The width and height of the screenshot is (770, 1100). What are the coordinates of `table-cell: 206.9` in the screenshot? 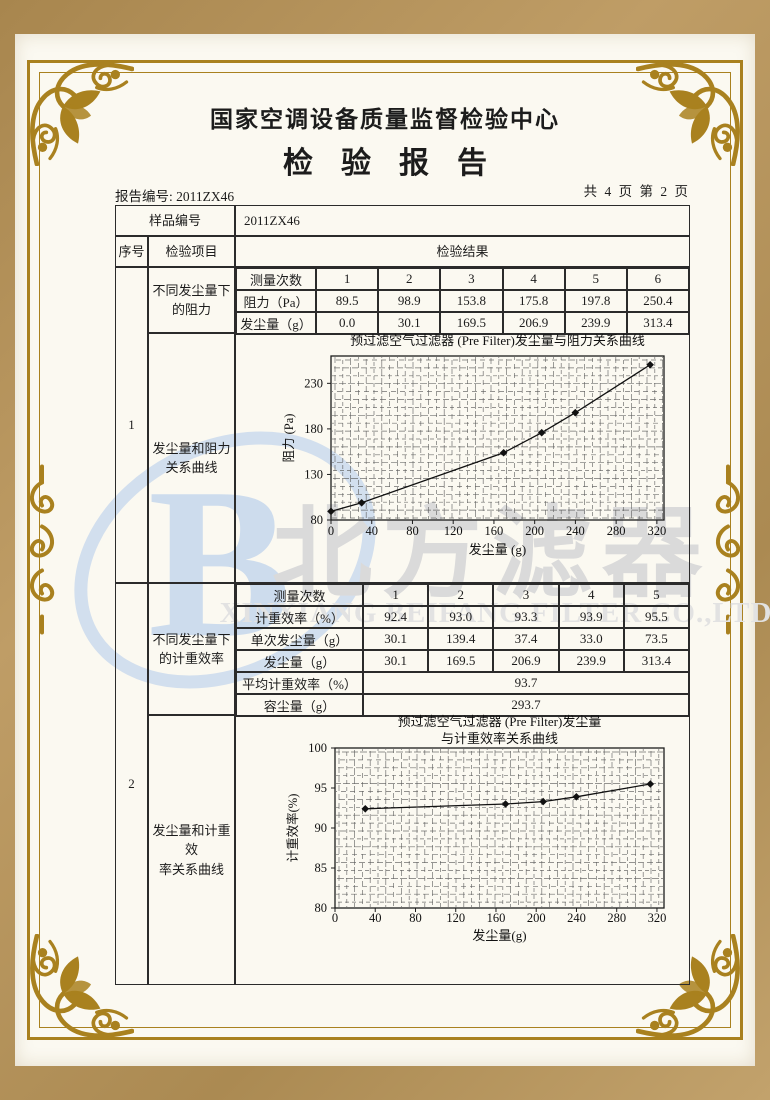 It's located at (526, 661).